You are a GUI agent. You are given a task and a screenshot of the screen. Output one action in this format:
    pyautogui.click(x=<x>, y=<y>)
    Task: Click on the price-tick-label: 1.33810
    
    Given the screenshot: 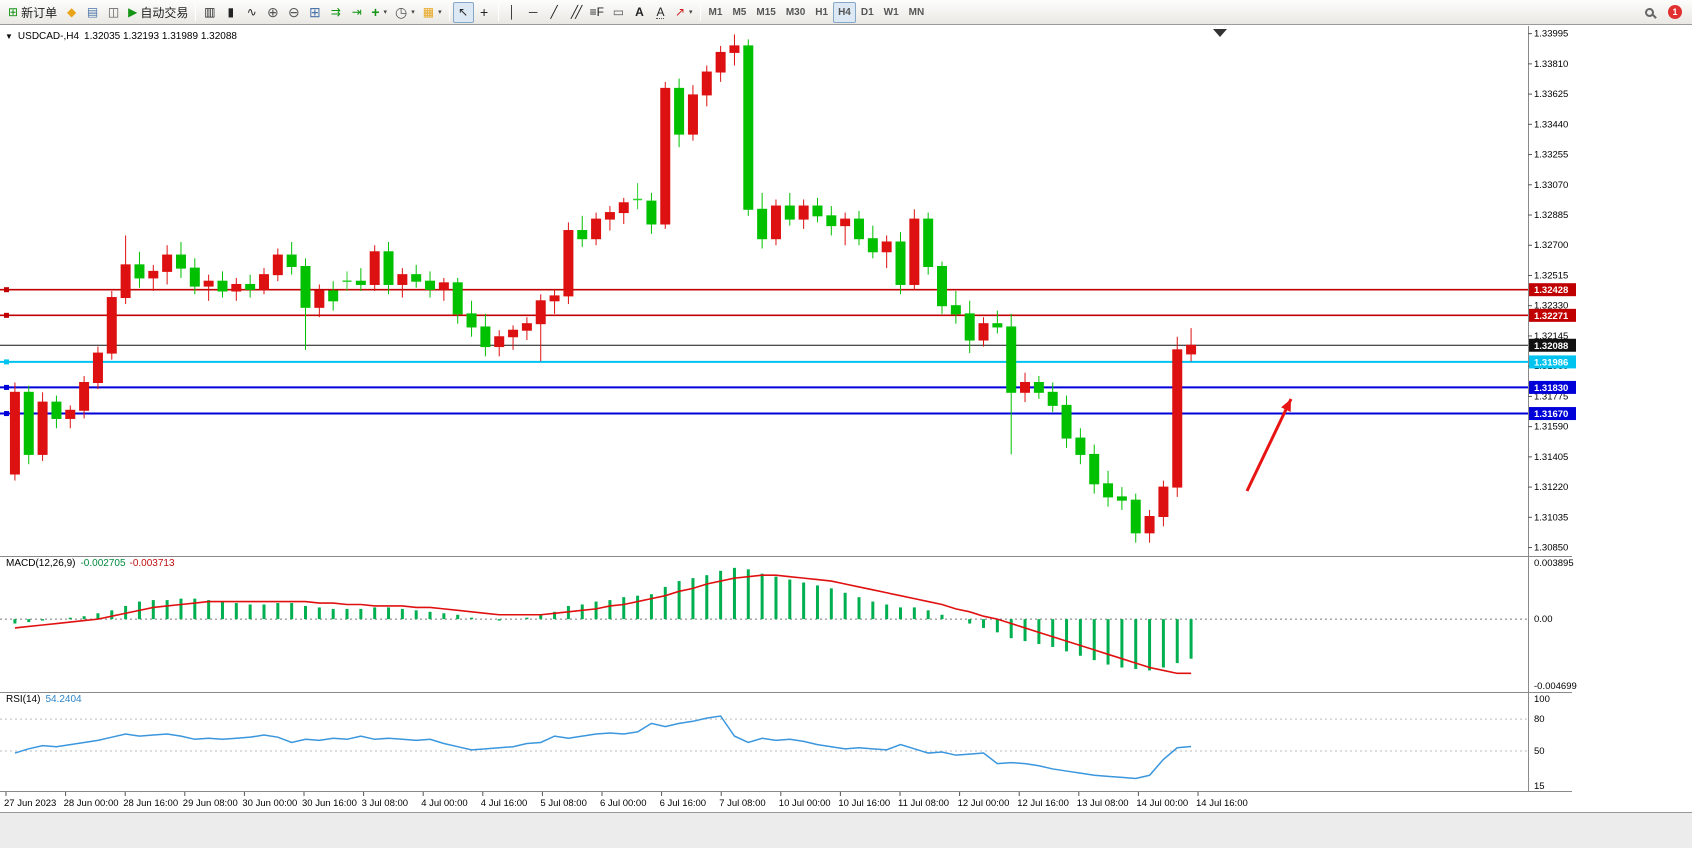 What is the action you would take?
    pyautogui.click(x=1551, y=64)
    